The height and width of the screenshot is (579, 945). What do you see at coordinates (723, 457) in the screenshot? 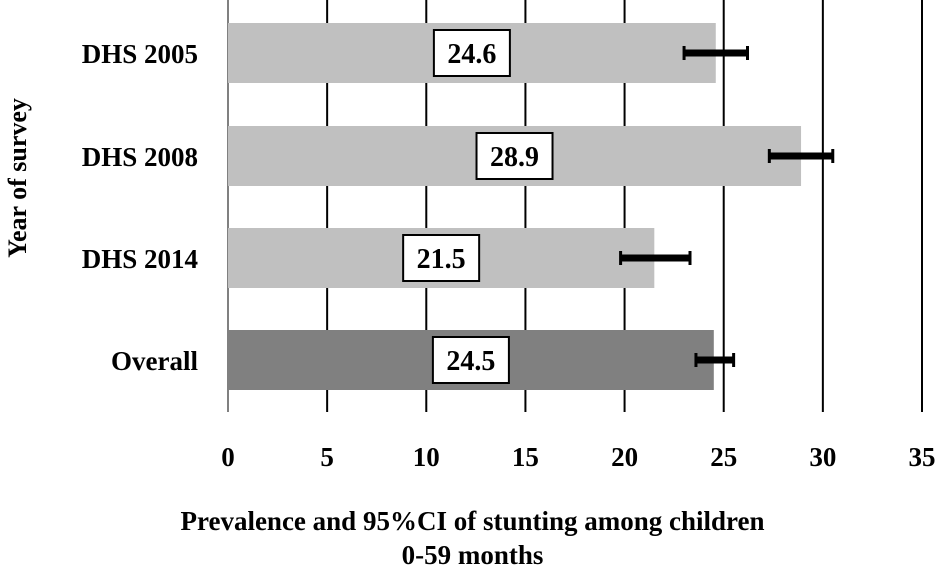
I see `x-tick-25: 25` at bounding box center [723, 457].